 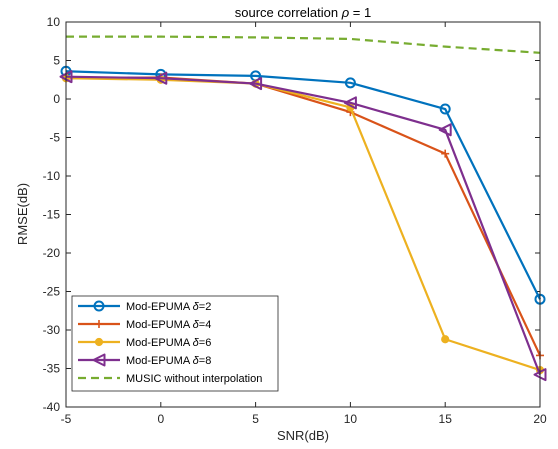 What do you see at coordinates (205, 343) in the screenshot?
I see `legend-label-value: =6` at bounding box center [205, 343].